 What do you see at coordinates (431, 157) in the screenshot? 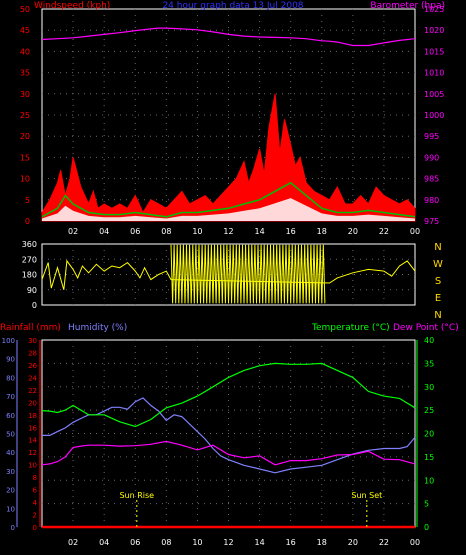
I see `right-tick-label: 990` at bounding box center [431, 157].